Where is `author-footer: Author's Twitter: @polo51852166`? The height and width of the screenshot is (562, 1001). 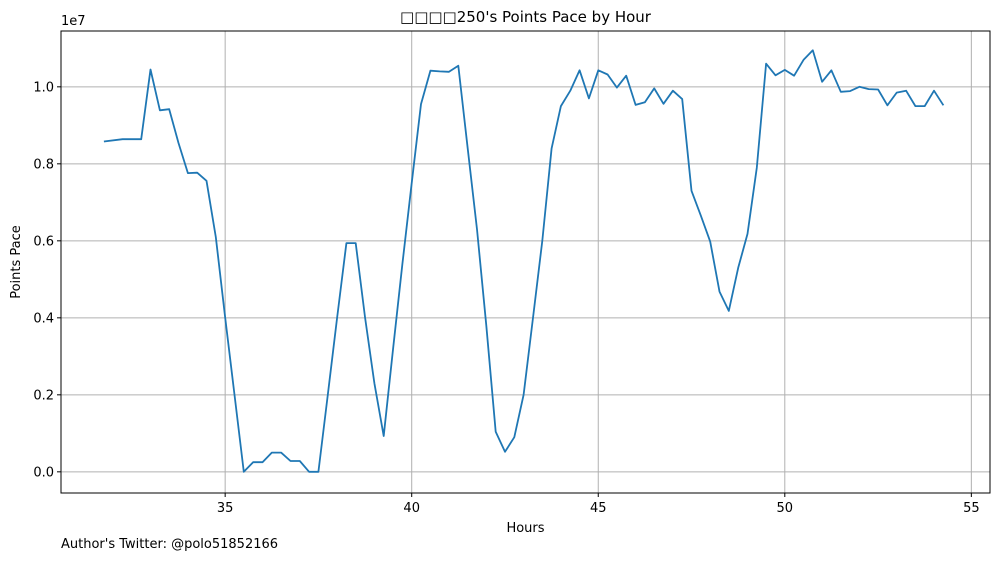 author-footer: Author's Twitter: @polo51852166 is located at coordinates (170, 544).